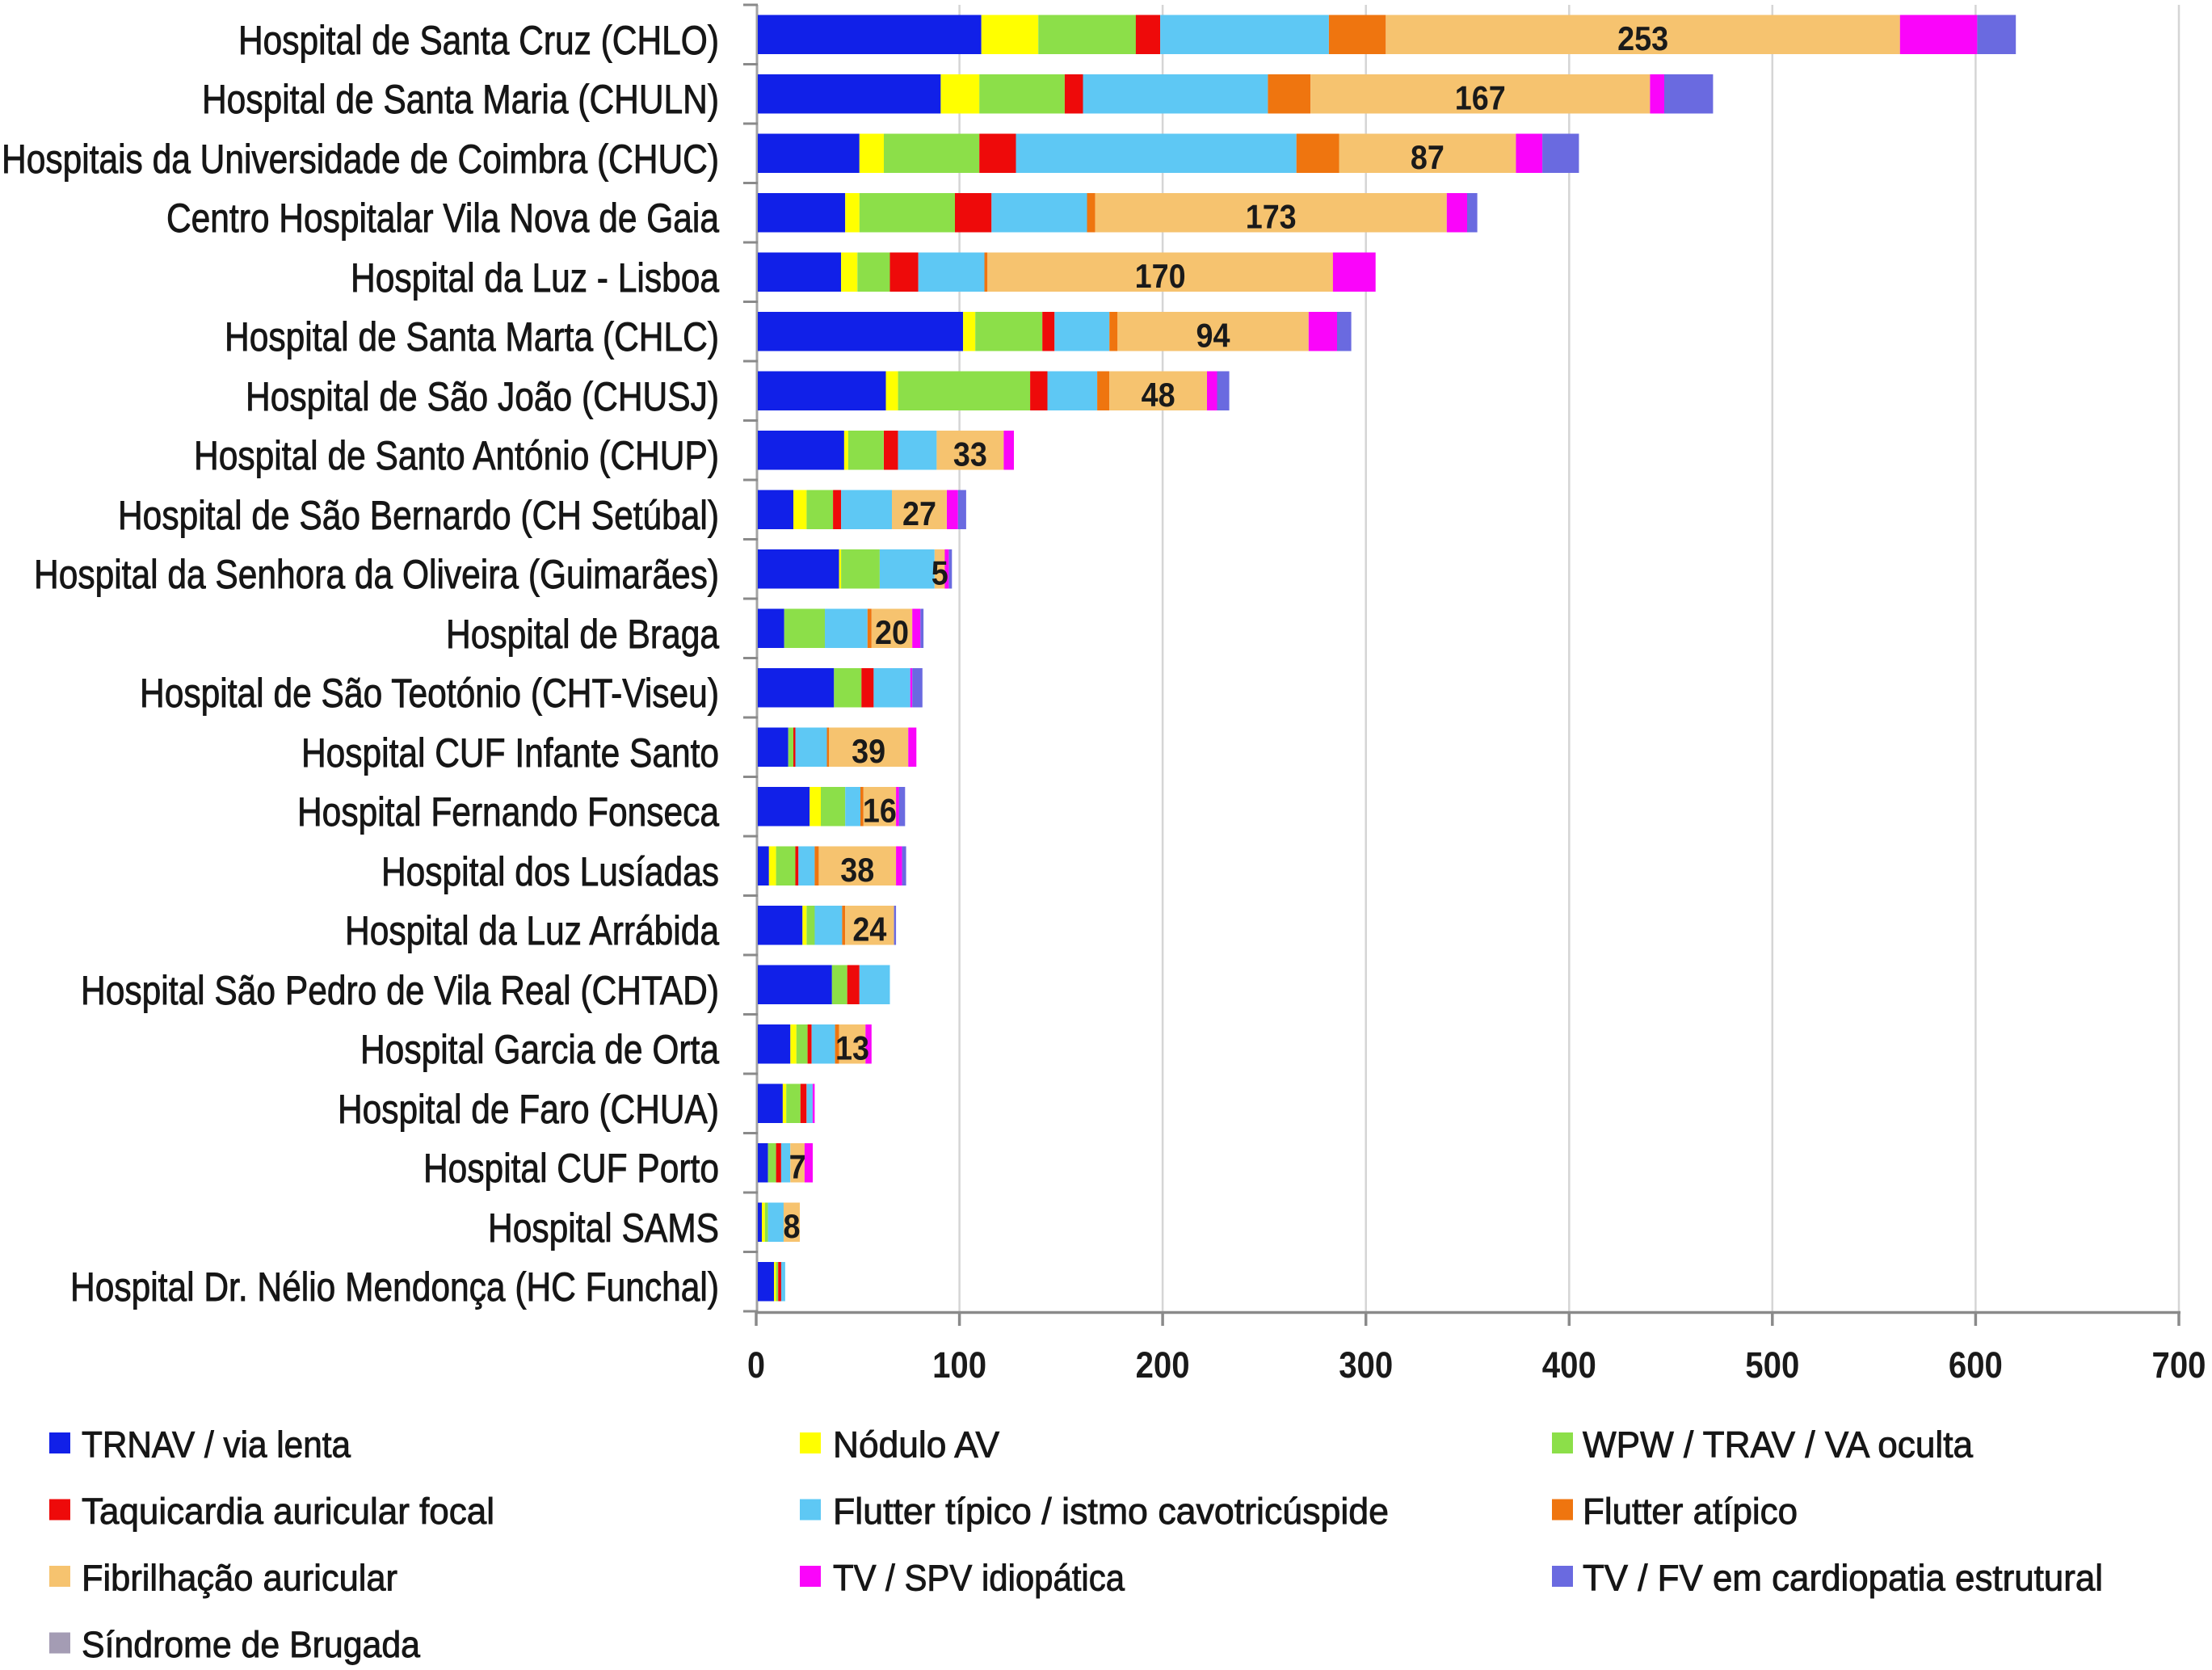  What do you see at coordinates (528, 1109) in the screenshot?
I see `svg-text: Hospital de Faro (CHUA)` at bounding box center [528, 1109].